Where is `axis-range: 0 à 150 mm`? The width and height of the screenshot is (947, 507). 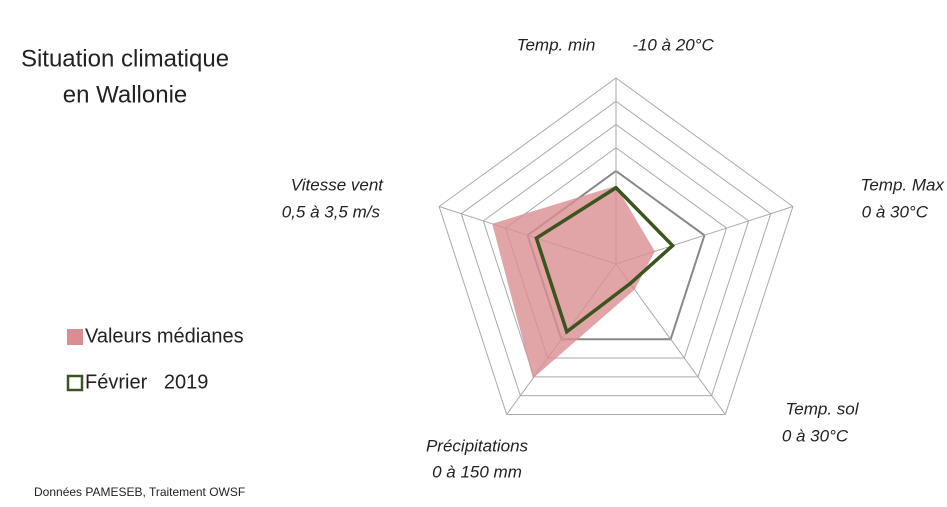
axis-range: 0 à 150 mm is located at coordinates (477, 471).